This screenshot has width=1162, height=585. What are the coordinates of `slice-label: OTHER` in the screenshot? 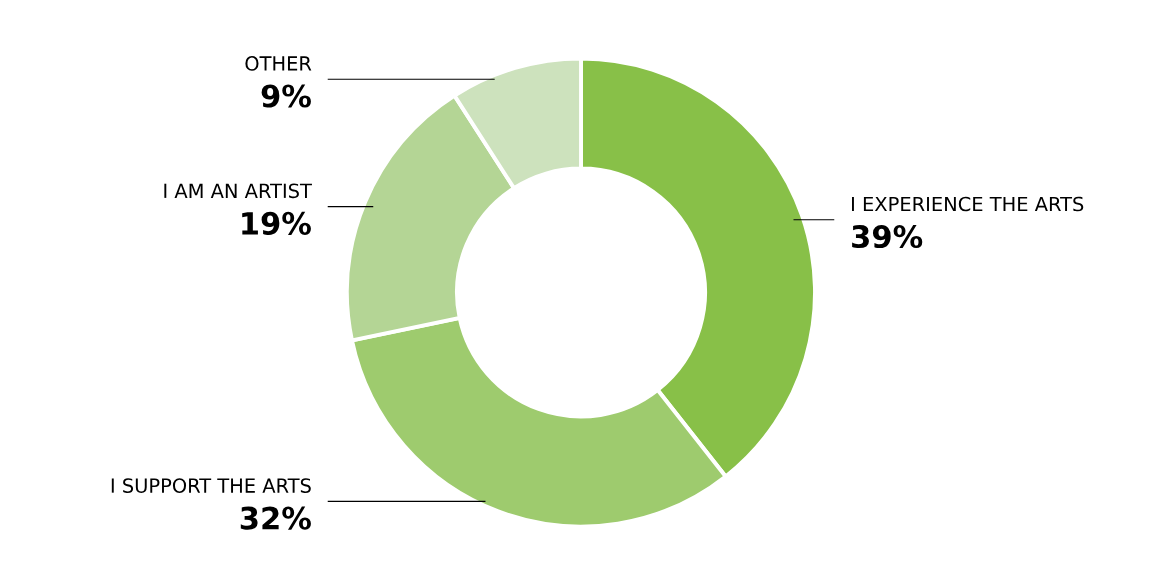 It's located at (278, 63).